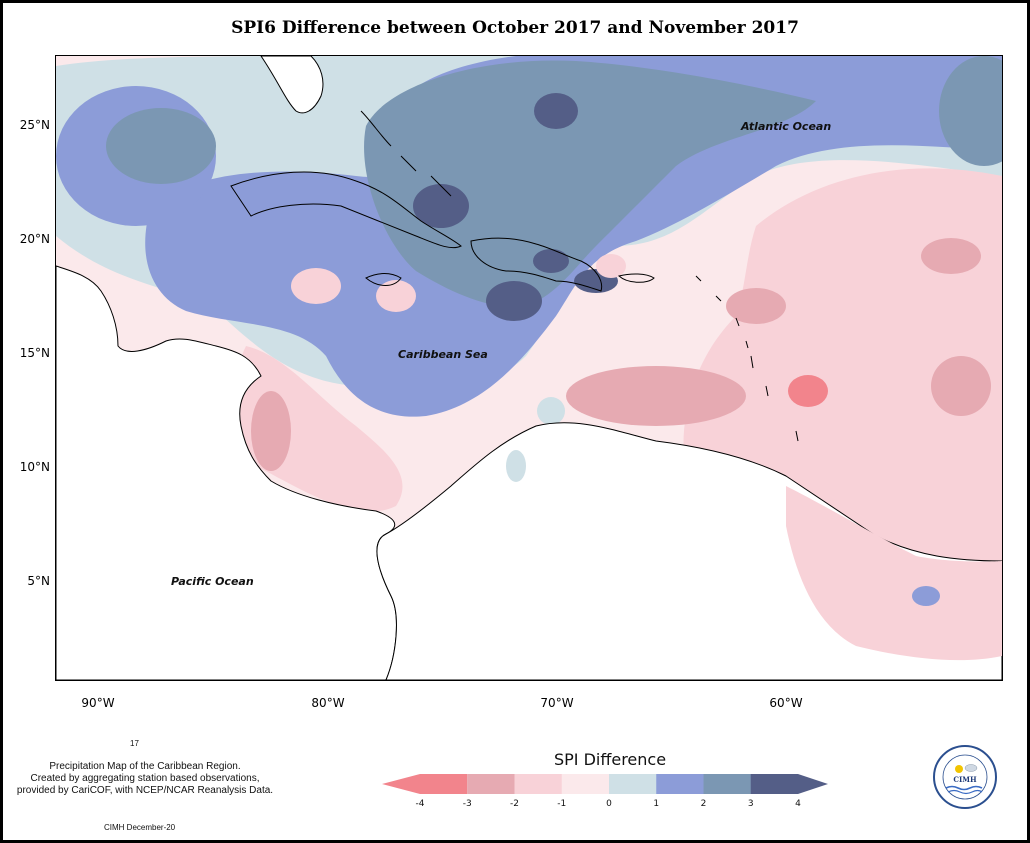 This screenshot has width=1030, height=843. What do you see at coordinates (971, 768) in the screenshot?
I see `cloud-icon` at bounding box center [971, 768].